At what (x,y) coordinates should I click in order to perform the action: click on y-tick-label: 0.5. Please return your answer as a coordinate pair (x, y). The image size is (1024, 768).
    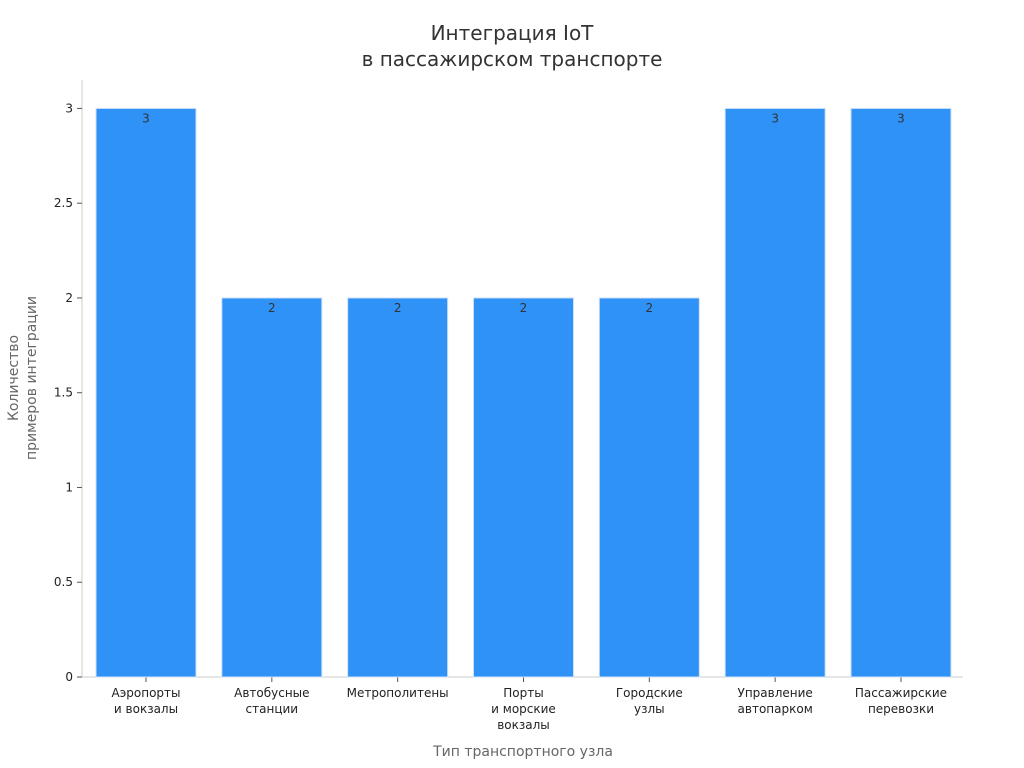
    Looking at the image, I should click on (63, 582).